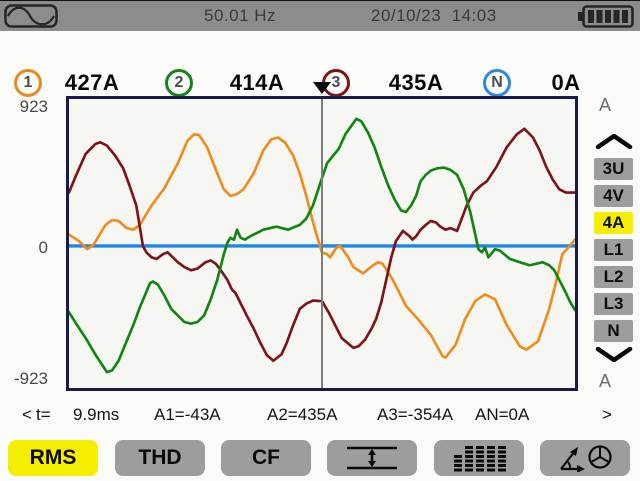 This screenshot has height=481, width=640. Describe the element at coordinates (43, 414) in the screenshot. I see `cursor-time-label: t=` at that location.